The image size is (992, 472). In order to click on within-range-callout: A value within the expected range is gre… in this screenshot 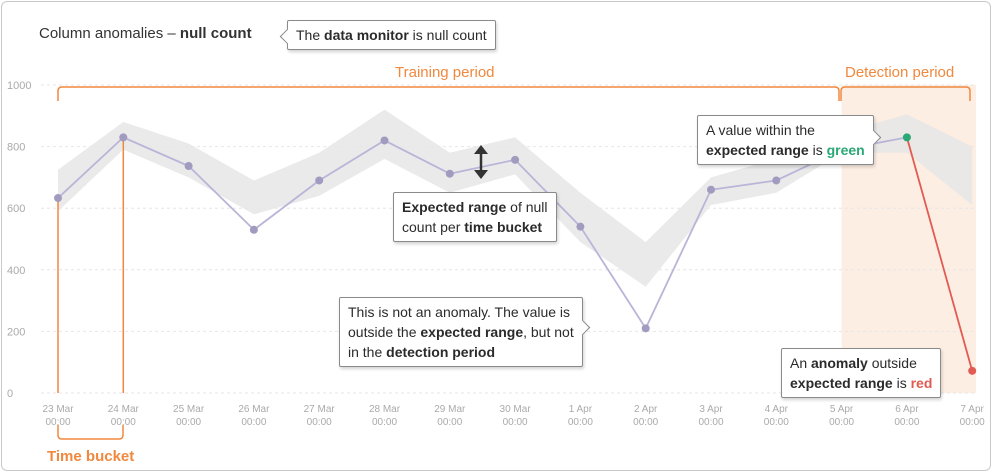, I will do `click(789, 140)`.